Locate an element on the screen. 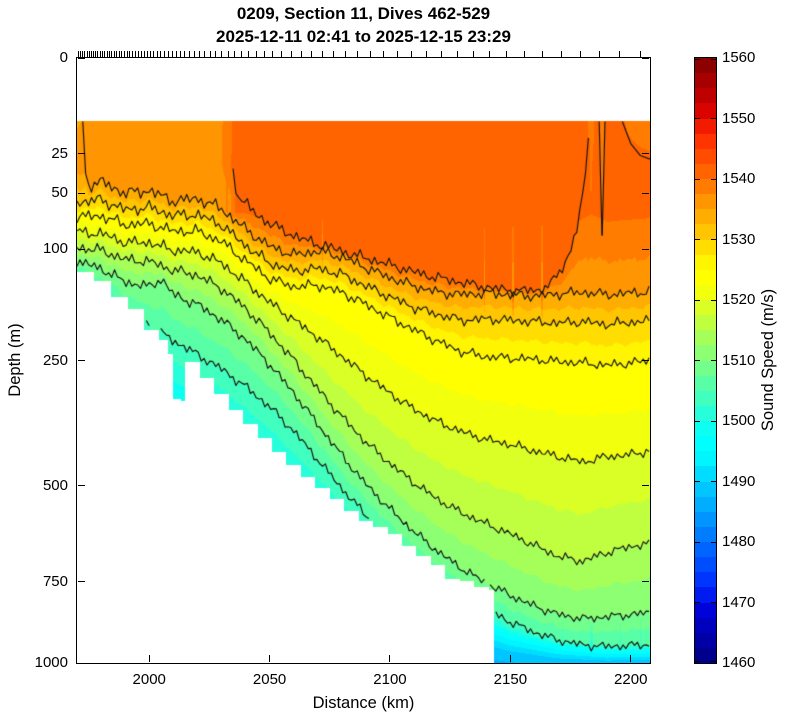  figure-title: 0209, Section 11, Dives 462-529 is located at coordinates (363, 13).